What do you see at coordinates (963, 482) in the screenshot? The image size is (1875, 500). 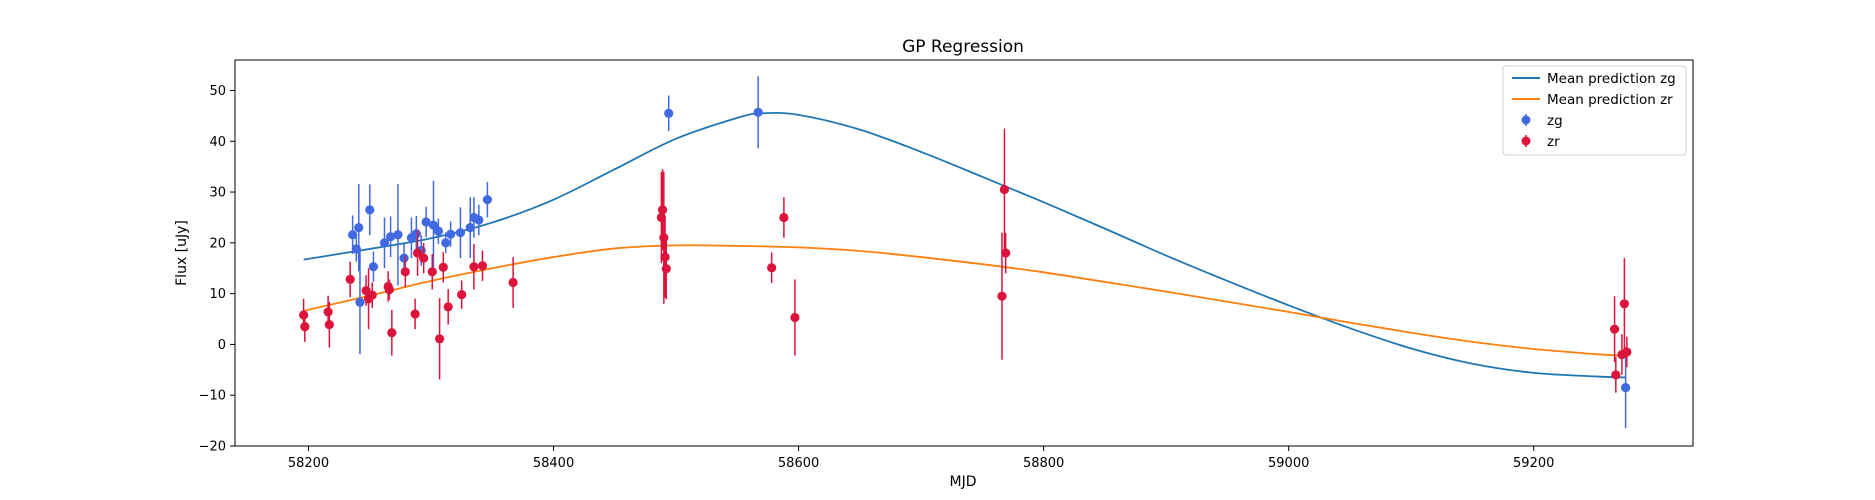 I see `x-axis-label: MJD` at bounding box center [963, 482].